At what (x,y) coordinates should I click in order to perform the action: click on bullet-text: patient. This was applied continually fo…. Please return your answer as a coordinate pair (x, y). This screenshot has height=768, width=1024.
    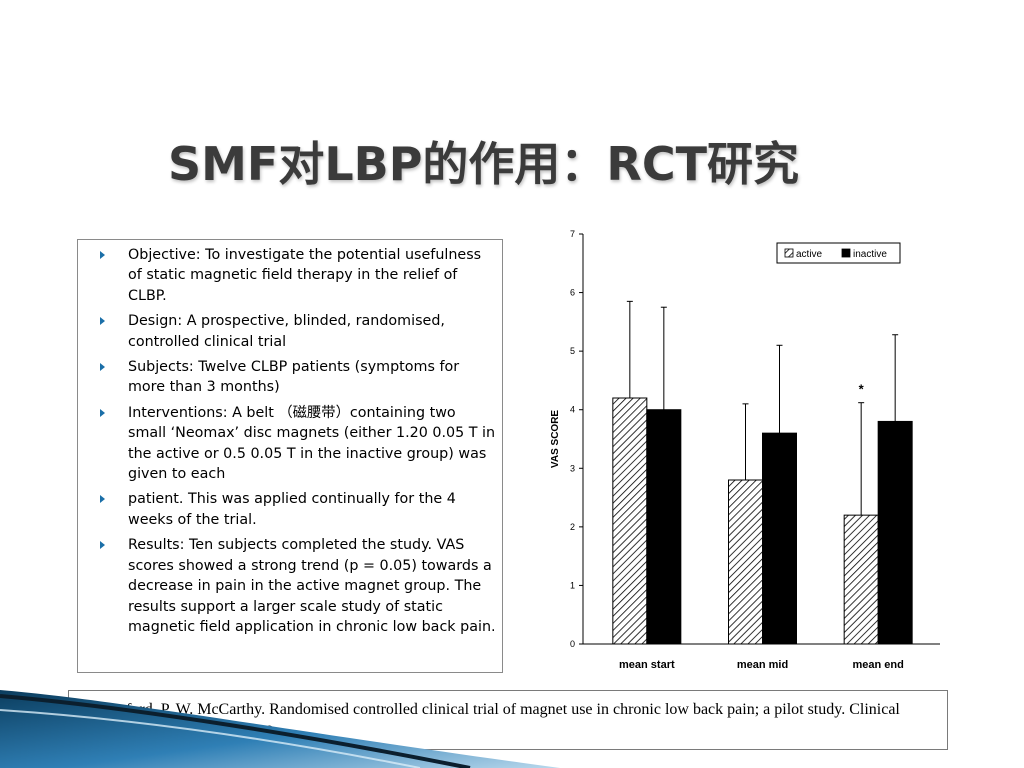
    Looking at the image, I should click on (292, 509).